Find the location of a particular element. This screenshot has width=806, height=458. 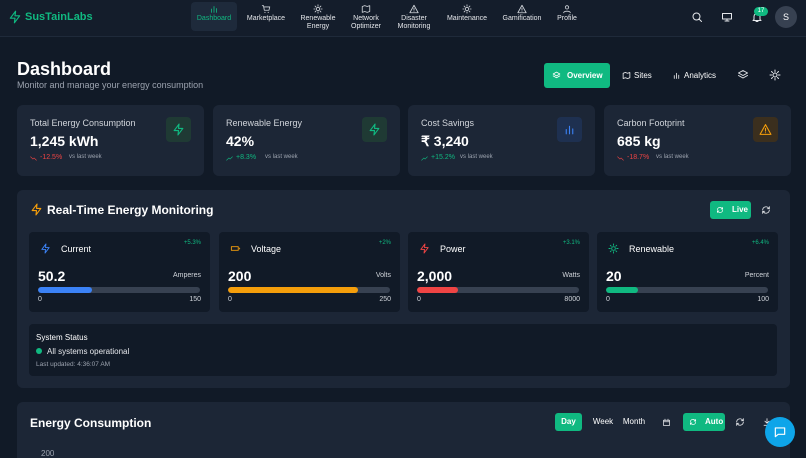

kpi-value: 1,245 kWh is located at coordinates (64, 141).